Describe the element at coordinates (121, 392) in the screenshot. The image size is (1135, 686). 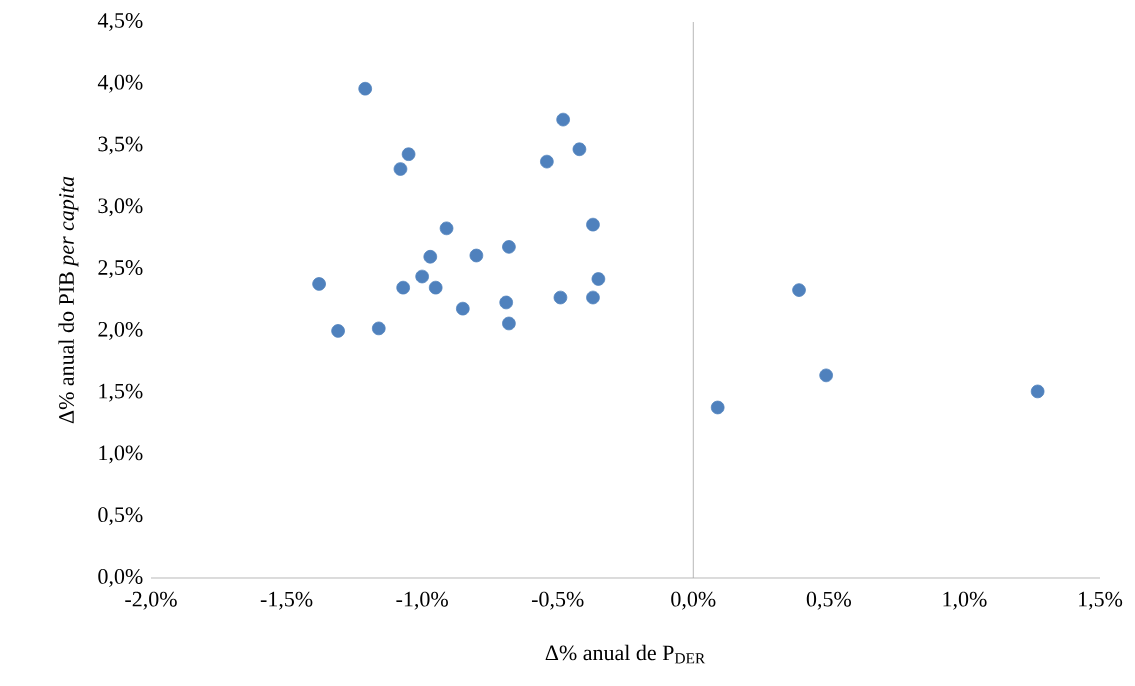
I see `y-tick-label: 1,5%` at that location.